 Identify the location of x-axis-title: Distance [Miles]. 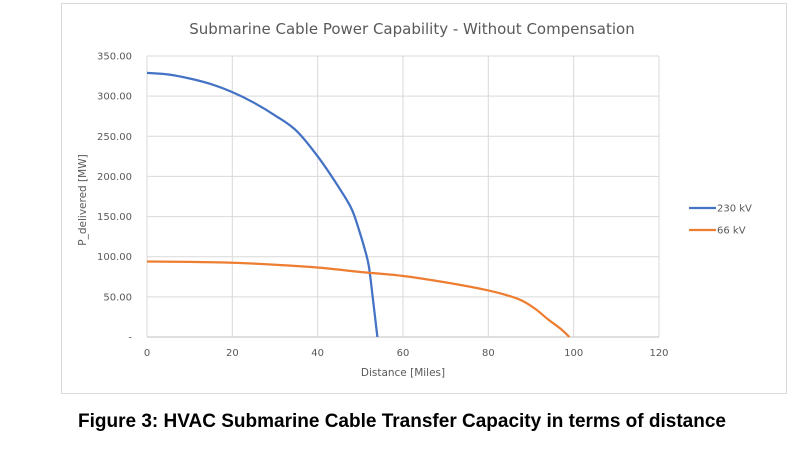
(403, 373).